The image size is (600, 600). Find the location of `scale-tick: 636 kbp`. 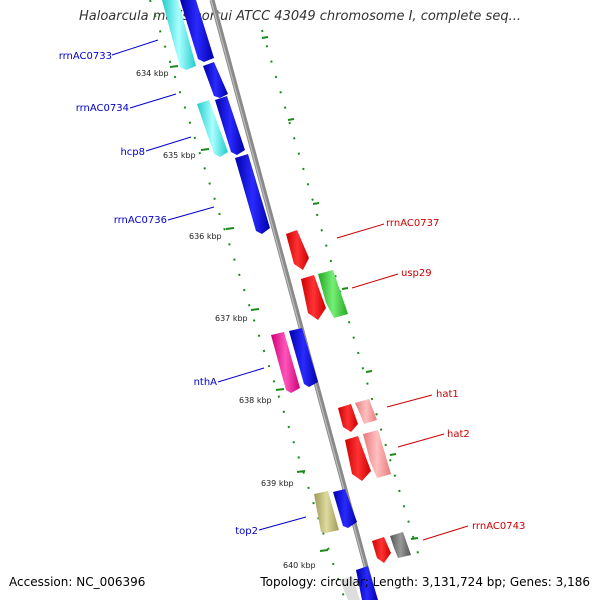

scale-tick: 636 kbp is located at coordinates (212, 234).